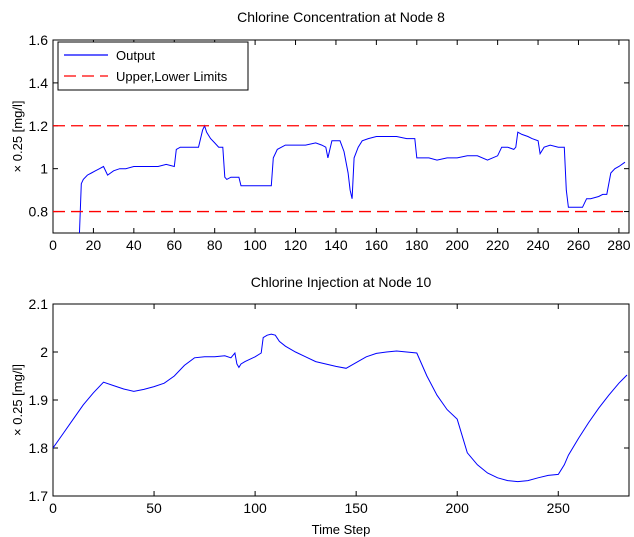 The height and width of the screenshot is (537, 634). Describe the element at coordinates (94, 245) in the screenshot. I see `chart1-x-tick-label: 20` at that location.